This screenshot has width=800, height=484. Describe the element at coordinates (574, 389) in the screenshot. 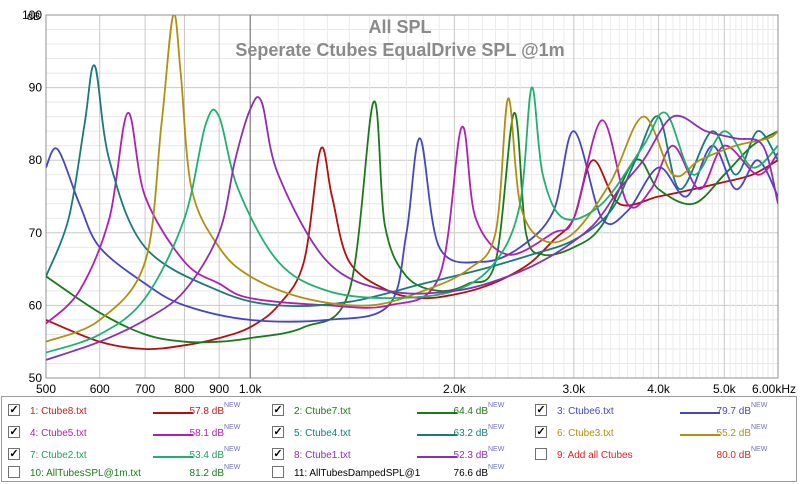

I see `x-tick-label: 3.0k` at that location.